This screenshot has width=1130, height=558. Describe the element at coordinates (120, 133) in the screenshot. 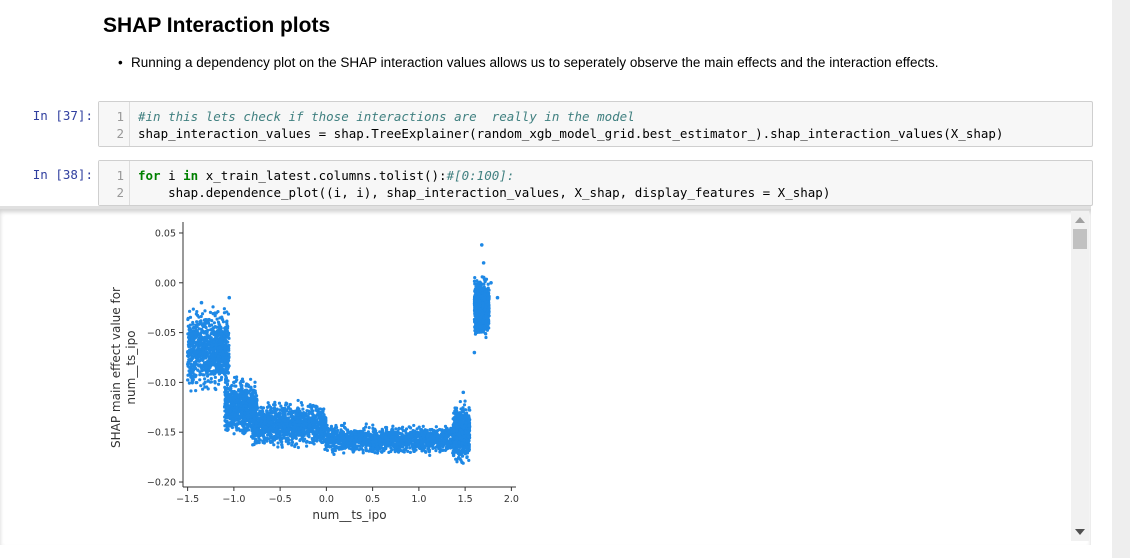

I see `line-number: 2` at that location.